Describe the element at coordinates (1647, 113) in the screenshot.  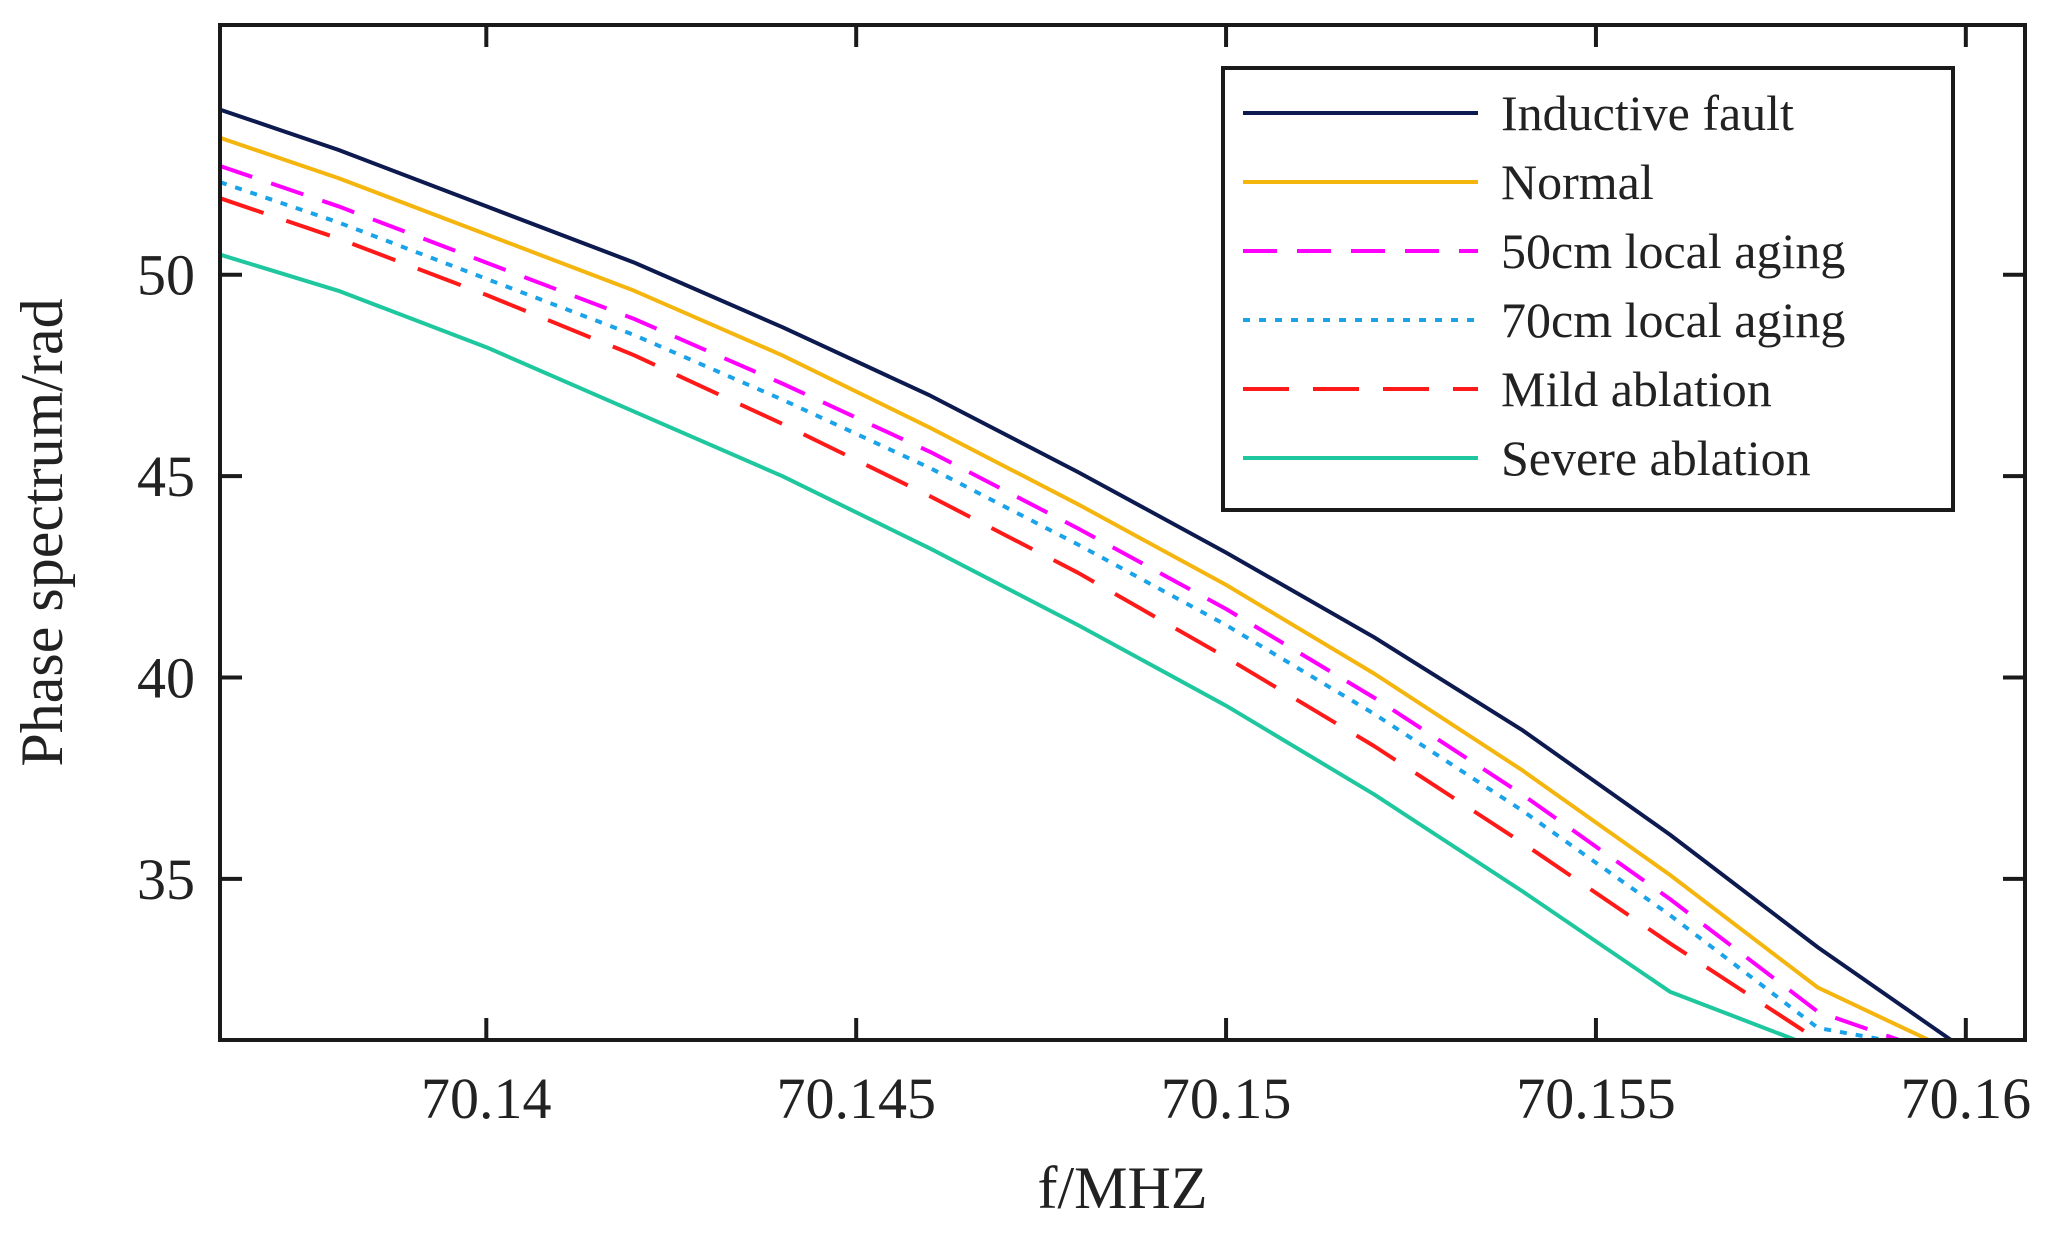
I see `legend-label-1: Inductive fault` at that location.